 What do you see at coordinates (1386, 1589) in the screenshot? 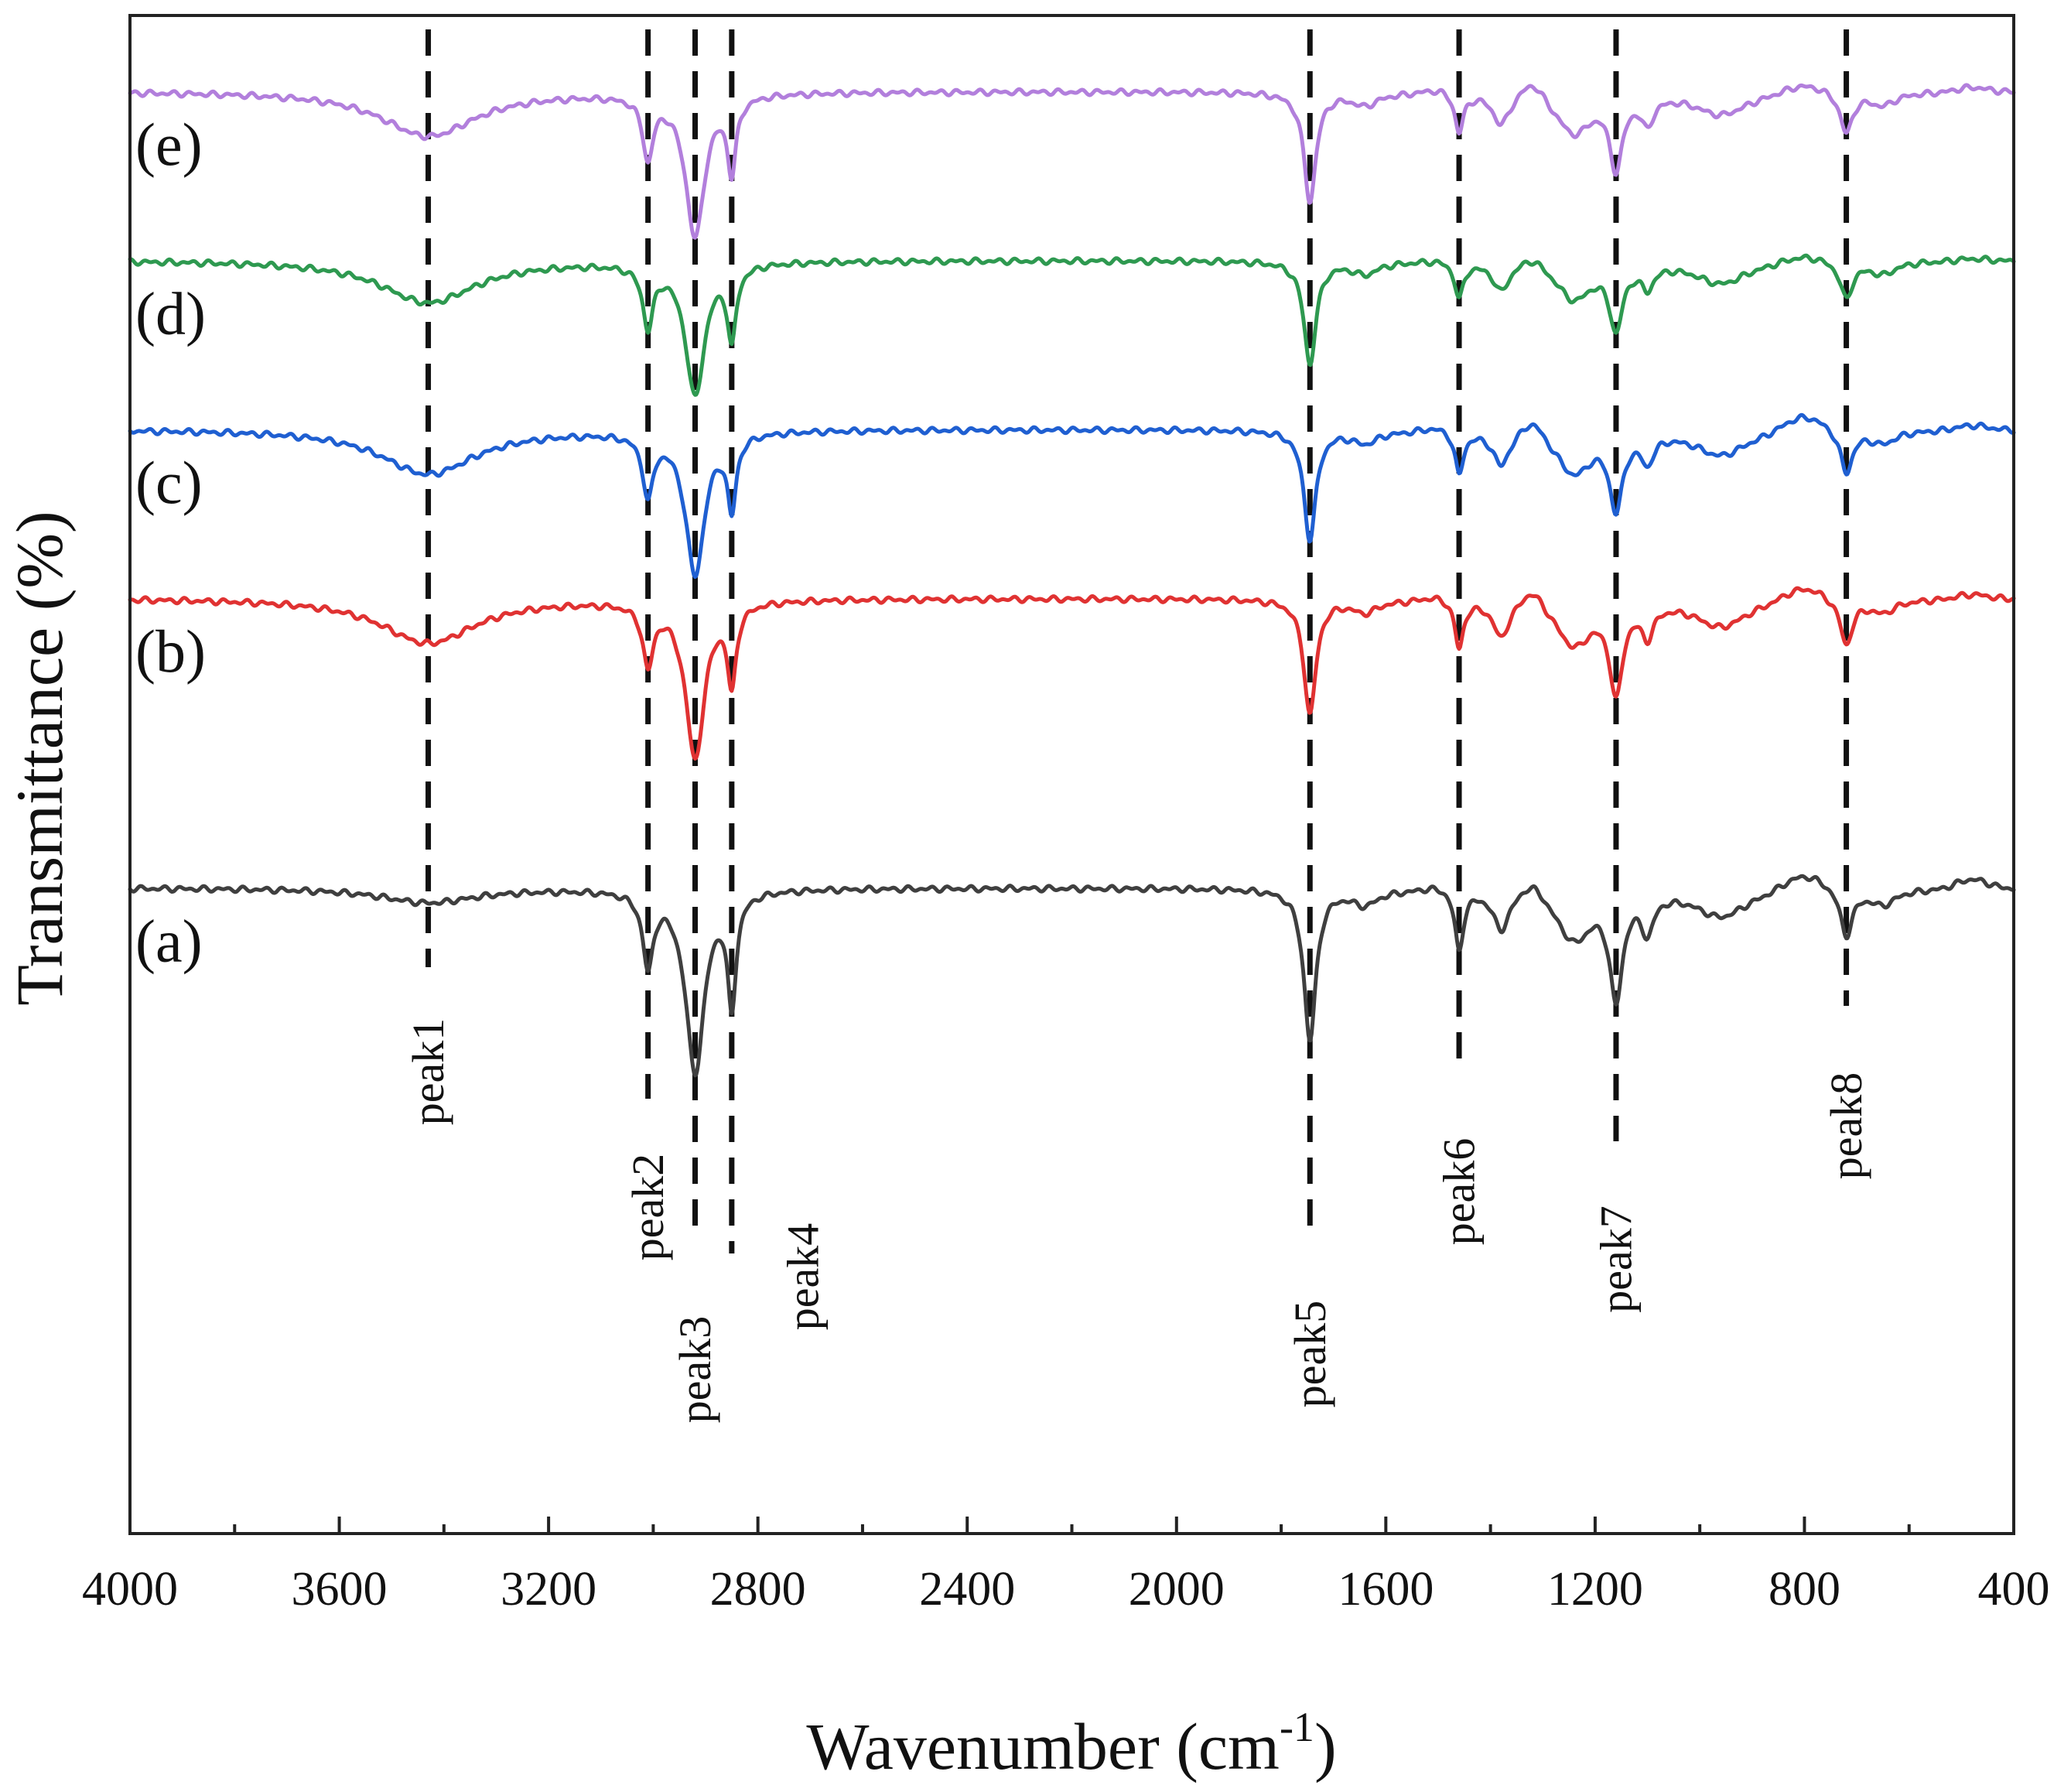
I see `x-tick-label: 1600` at bounding box center [1386, 1589].